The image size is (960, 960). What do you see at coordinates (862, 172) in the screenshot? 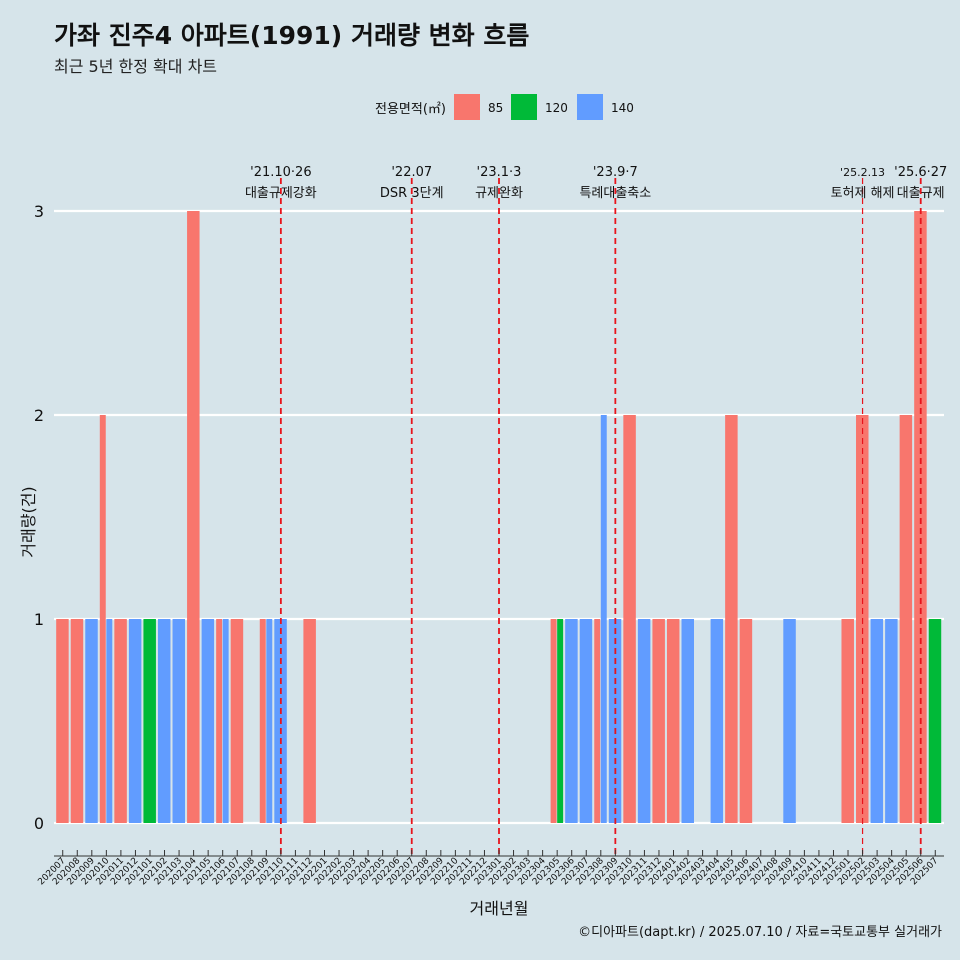
I see `annotation-date: '25.2.13` at bounding box center [862, 172].